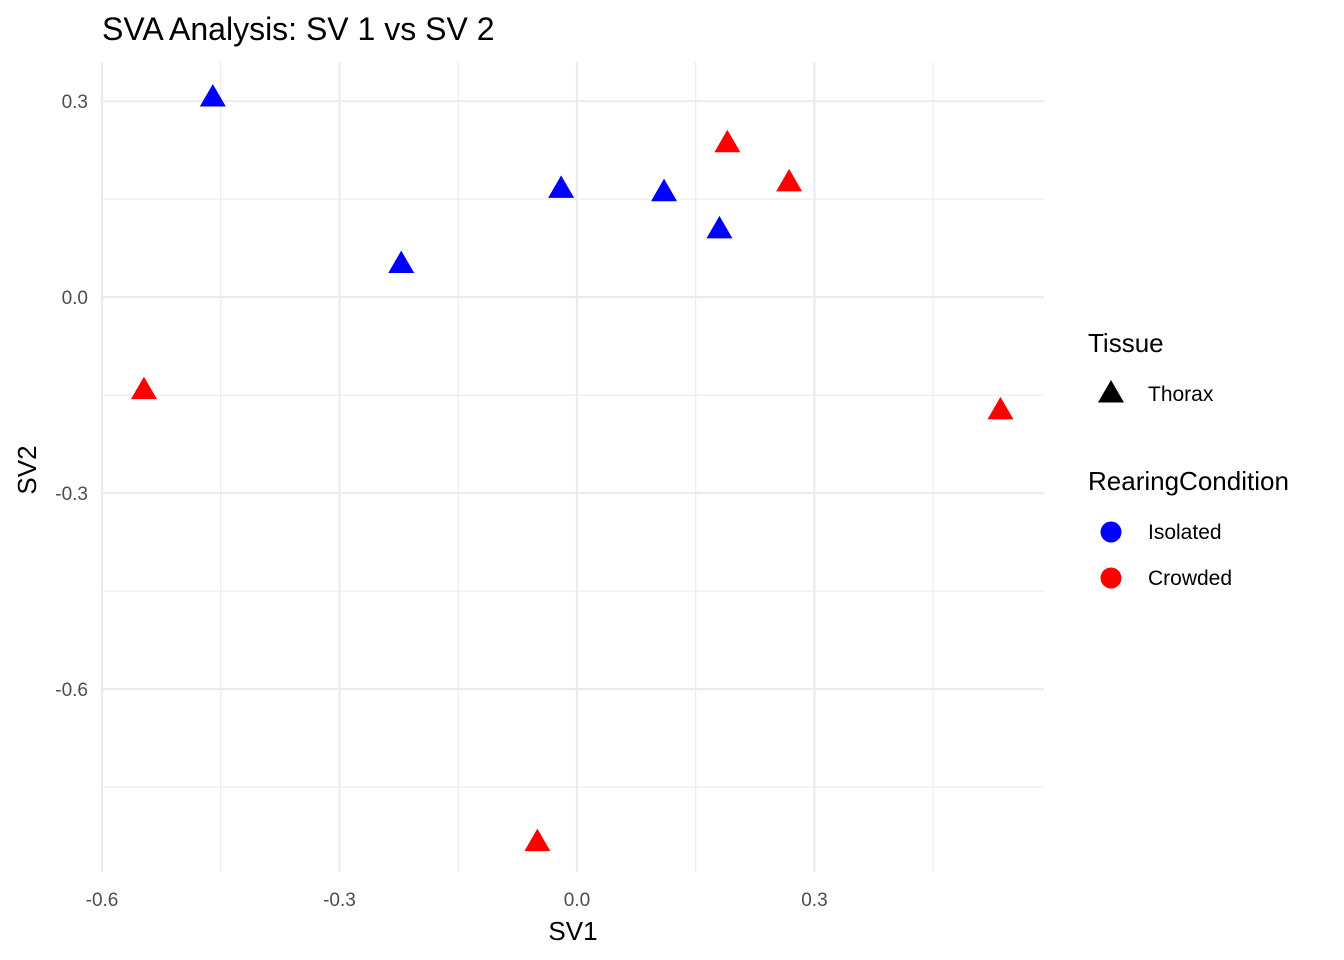 This screenshot has width=1344, height=960. I want to click on x-tick-label: -0.6, so click(102, 900).